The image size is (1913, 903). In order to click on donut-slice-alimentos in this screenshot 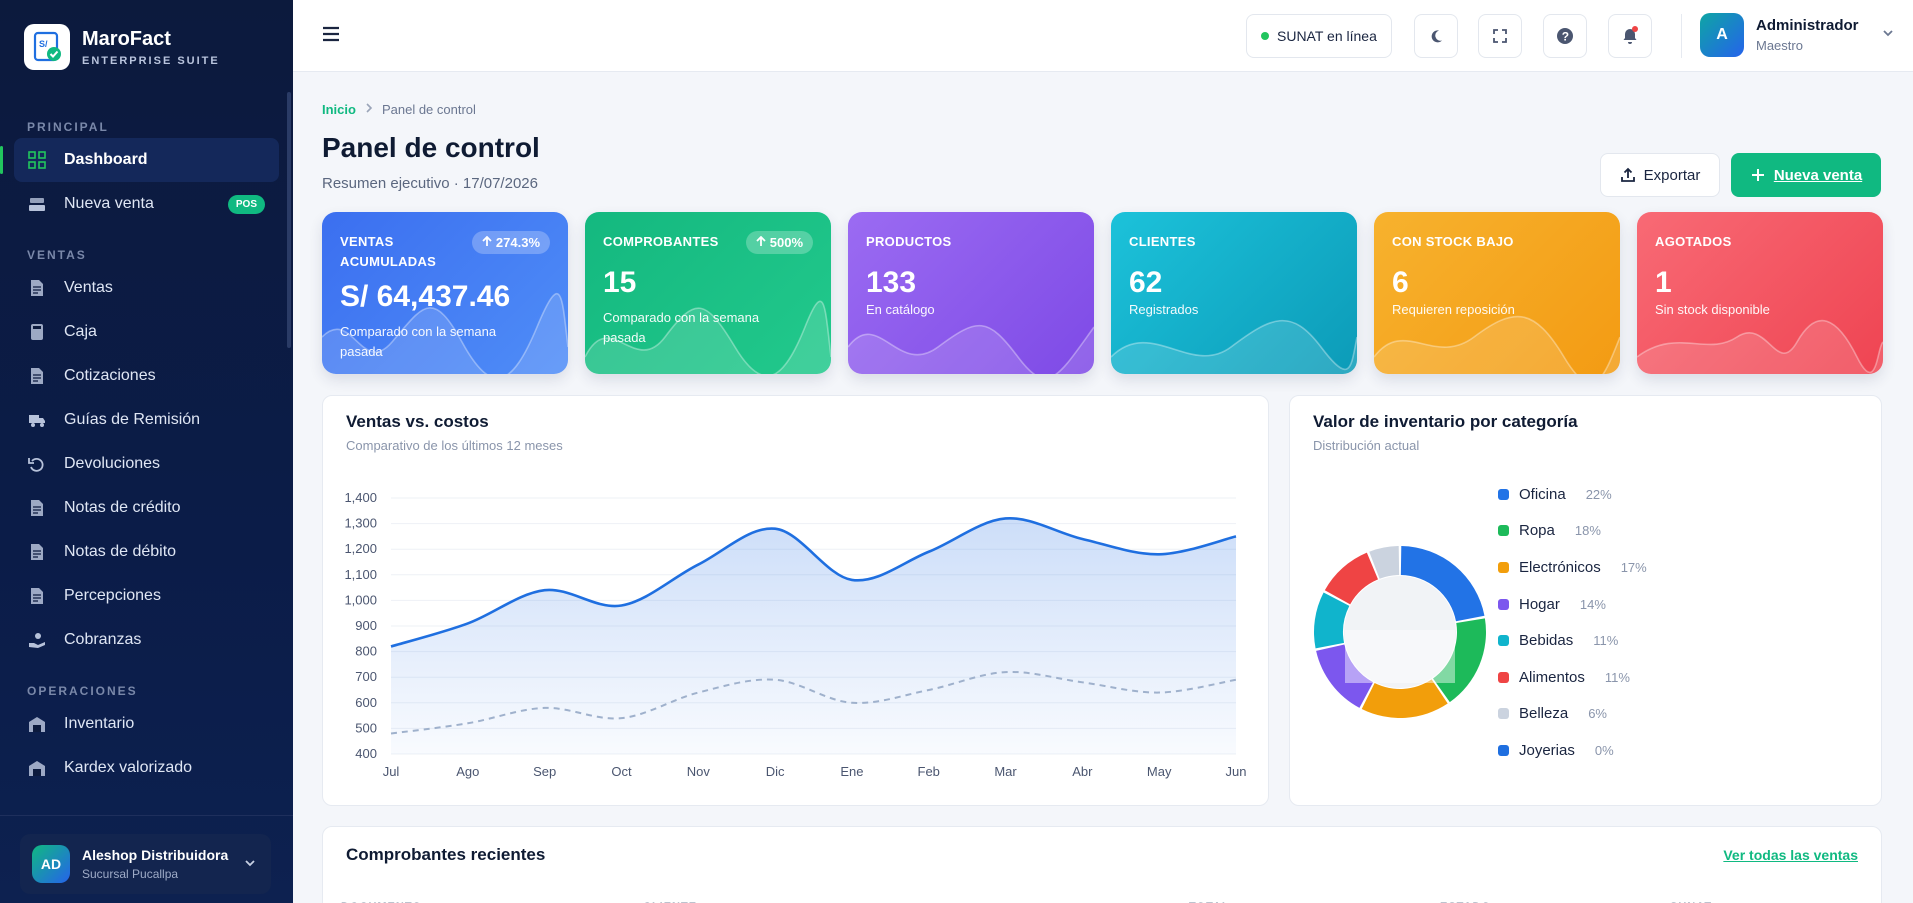, I will do `click(1351, 578)`.